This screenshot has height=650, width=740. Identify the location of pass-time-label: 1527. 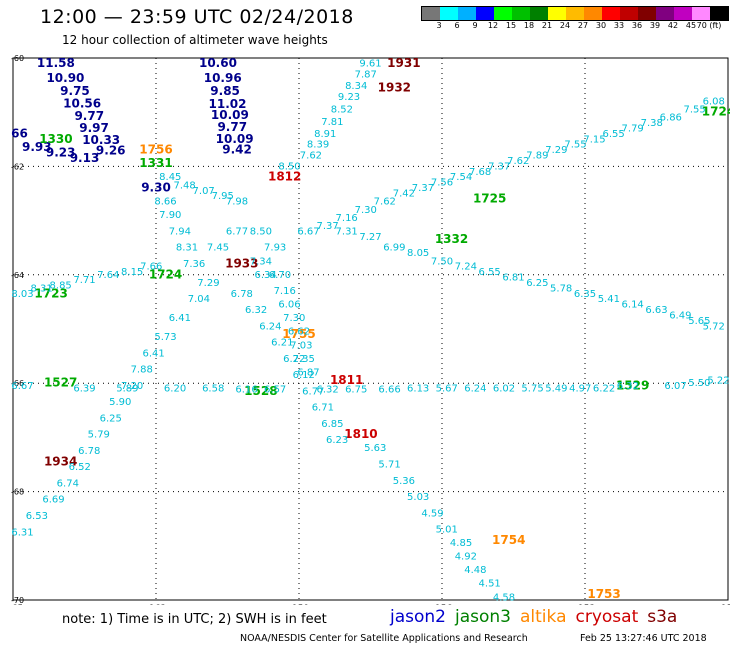
(60, 383).